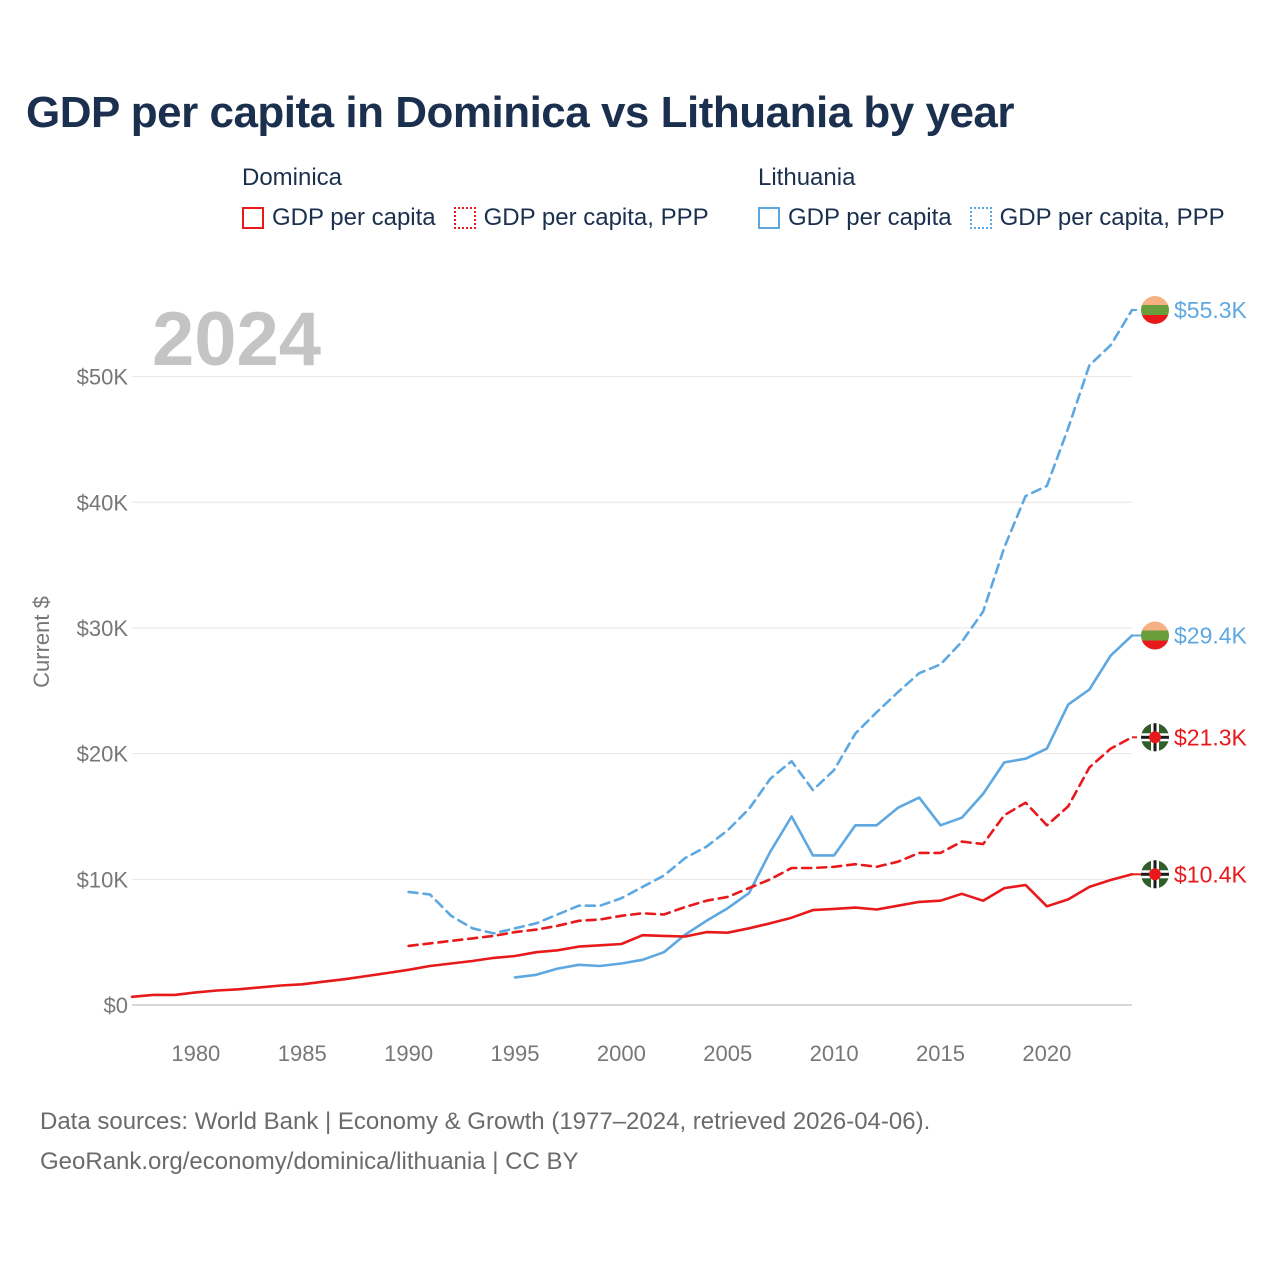  I want to click on y-tick-label: $10K, so click(103, 879).